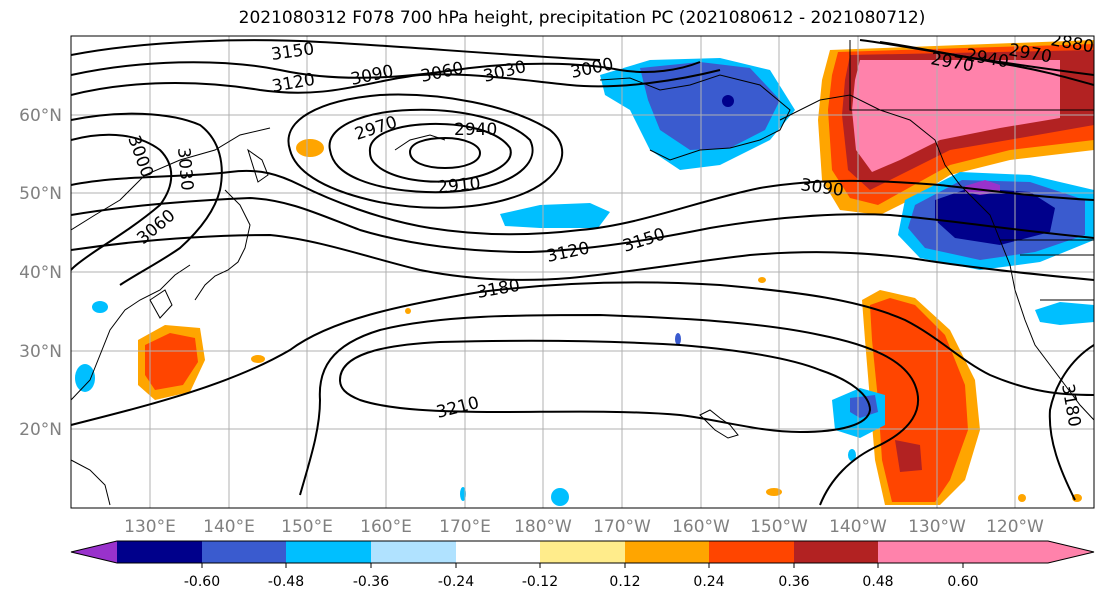 The width and height of the screenshot is (1105, 601). What do you see at coordinates (937, 527) in the screenshot?
I see `lon-label: 130°W` at bounding box center [937, 527].